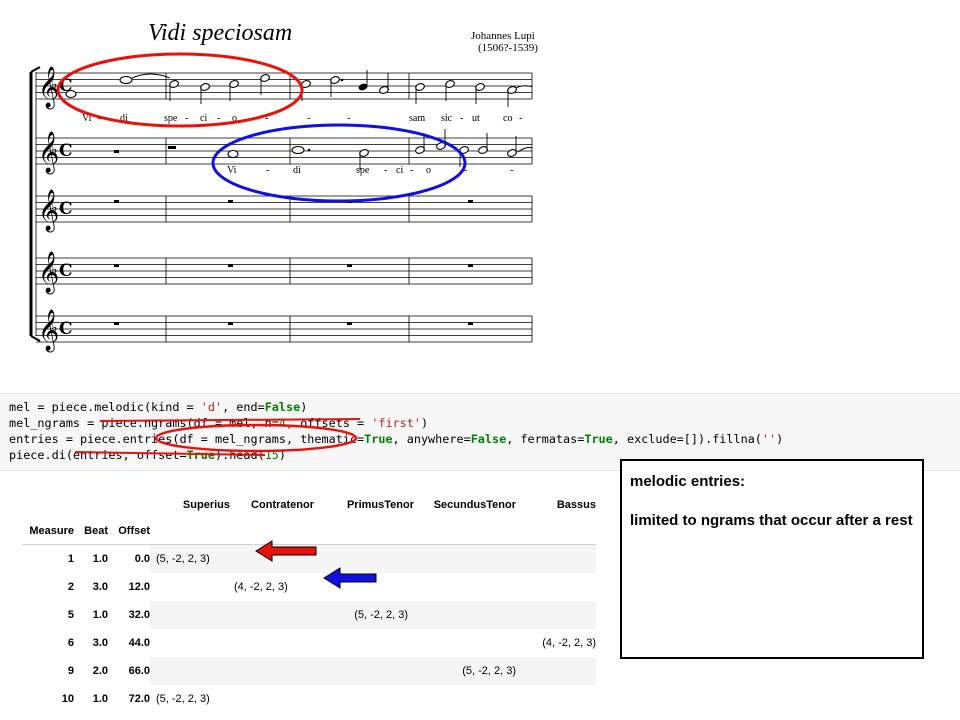 The height and width of the screenshot is (720, 960). I want to click on index-names-row: Measure Beat Offset, so click(309, 531).